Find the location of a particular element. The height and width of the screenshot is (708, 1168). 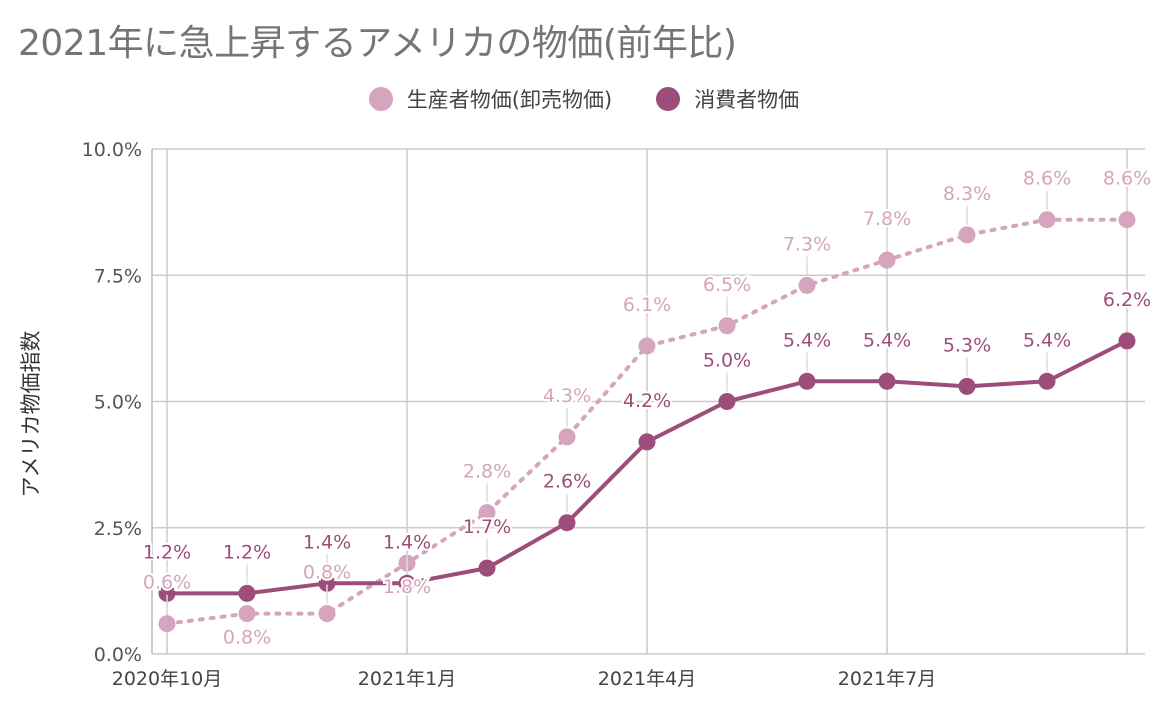

legend-item-consumer-prices: 消費者物価 is located at coordinates (727, 99).